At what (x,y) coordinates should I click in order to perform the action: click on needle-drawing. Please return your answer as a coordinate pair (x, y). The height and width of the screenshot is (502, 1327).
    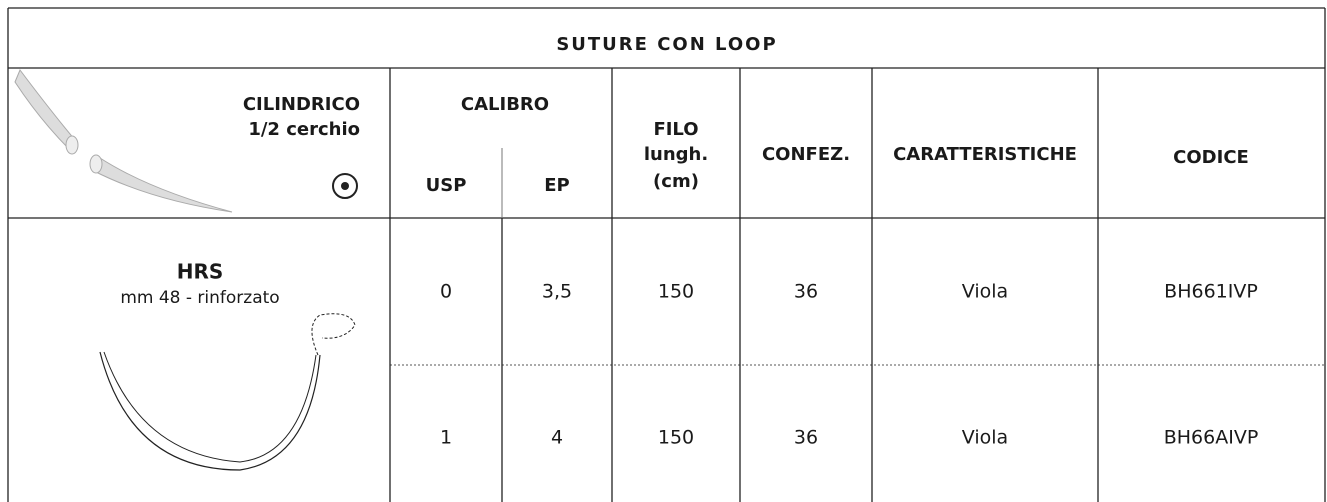
    Looking at the image, I should click on (227, 392).